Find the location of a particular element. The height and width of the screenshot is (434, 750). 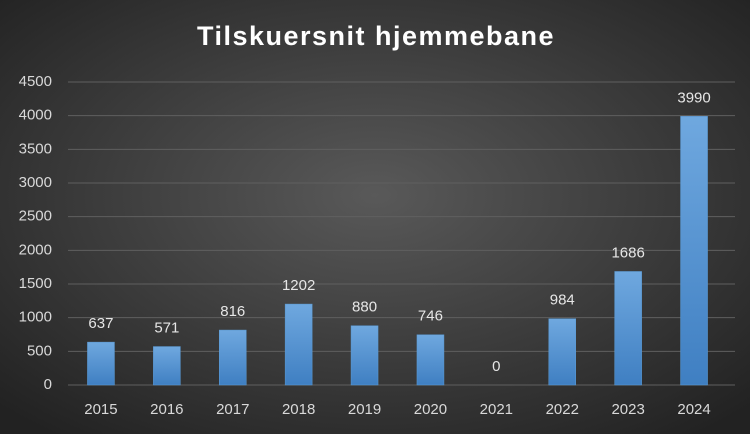

y-tick-label: 4500 is located at coordinates (35, 81).